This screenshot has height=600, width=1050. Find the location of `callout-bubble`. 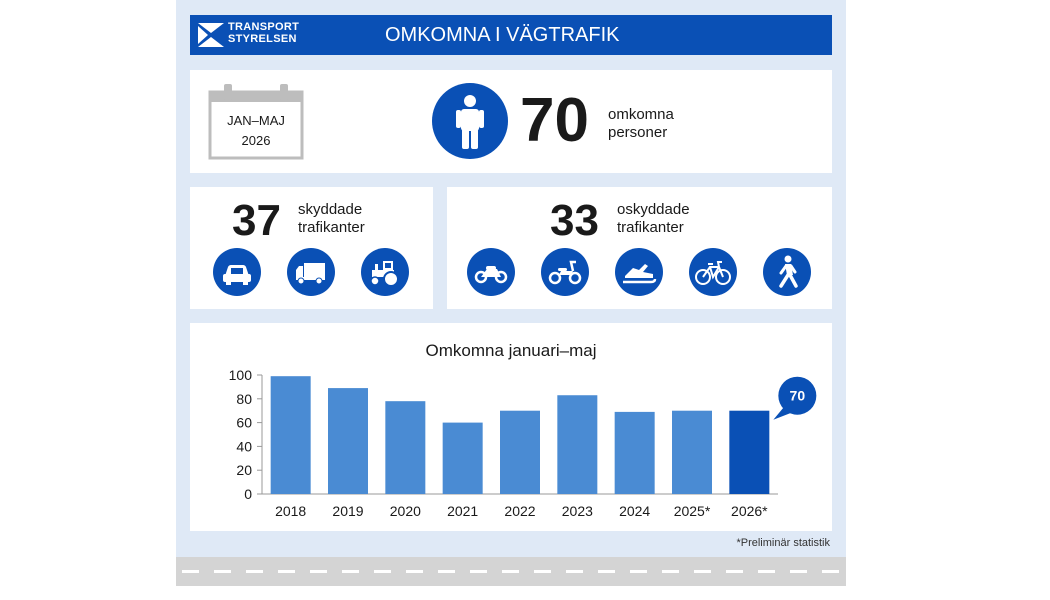

callout-bubble is located at coordinates (797, 395).